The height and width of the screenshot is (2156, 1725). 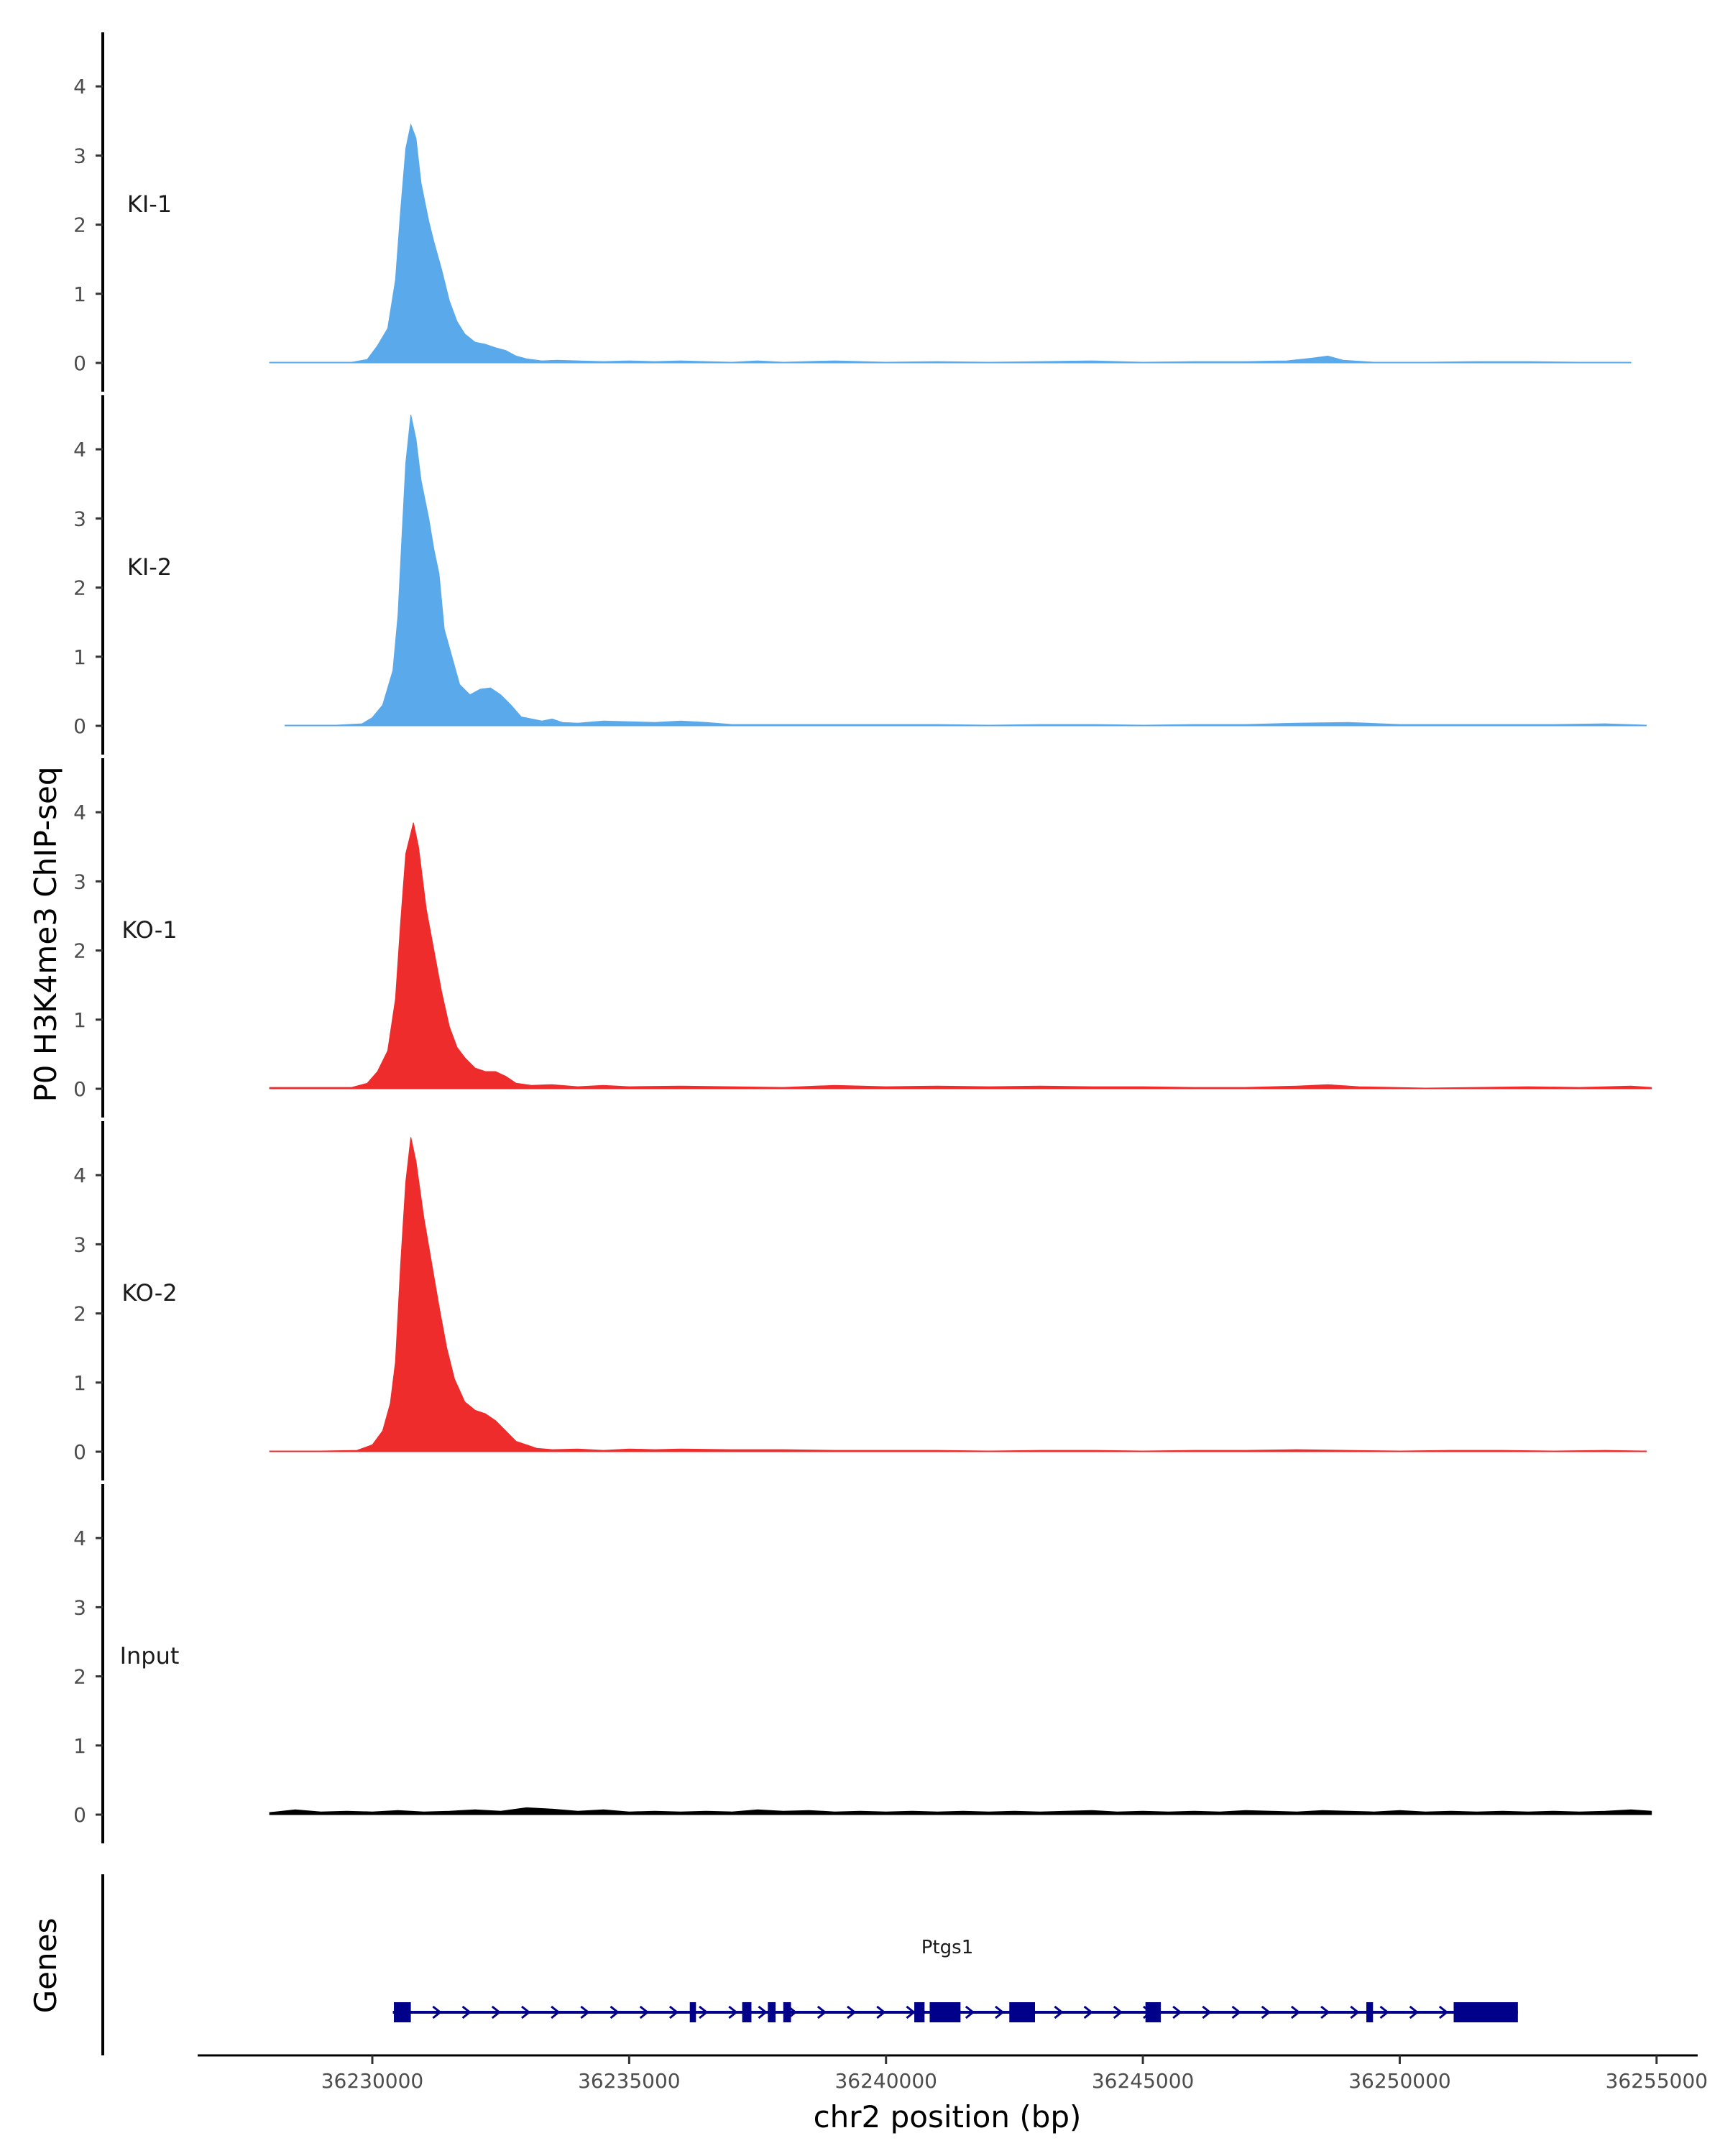 What do you see at coordinates (1143, 2081) in the screenshot?
I see `x-tick-label-36245000: 36245000` at bounding box center [1143, 2081].